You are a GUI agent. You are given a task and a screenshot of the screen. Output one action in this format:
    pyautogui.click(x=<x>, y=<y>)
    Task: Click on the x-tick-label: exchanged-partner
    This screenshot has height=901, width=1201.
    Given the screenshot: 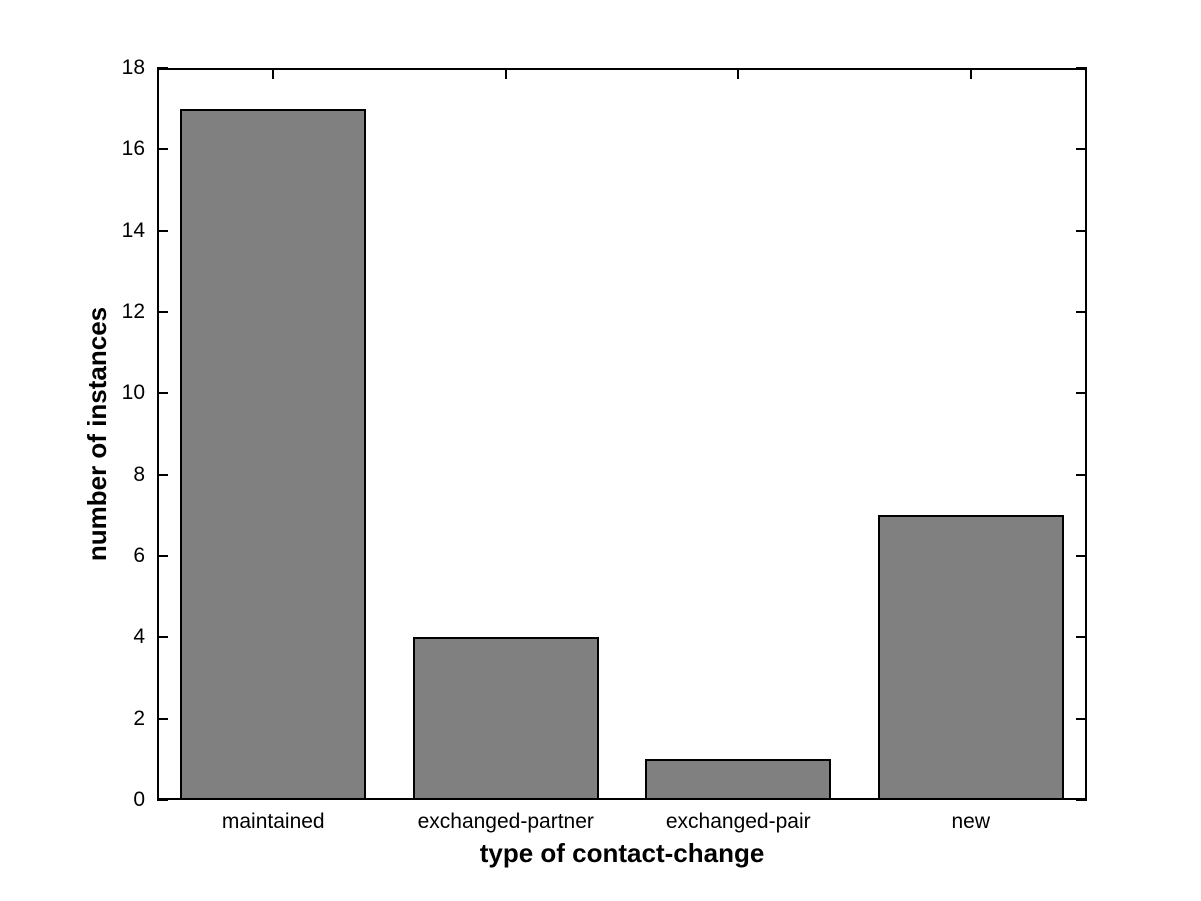 What is the action you would take?
    pyautogui.click(x=505, y=821)
    